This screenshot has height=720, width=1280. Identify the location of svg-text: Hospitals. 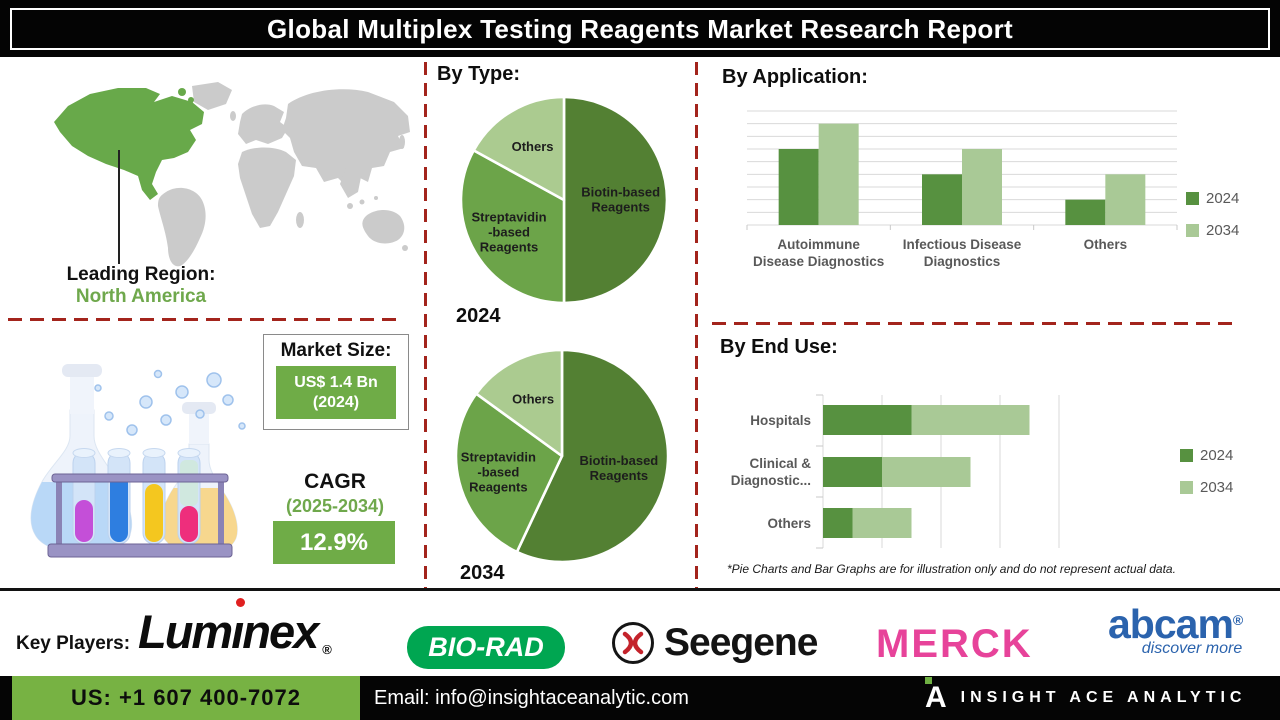
(780, 420).